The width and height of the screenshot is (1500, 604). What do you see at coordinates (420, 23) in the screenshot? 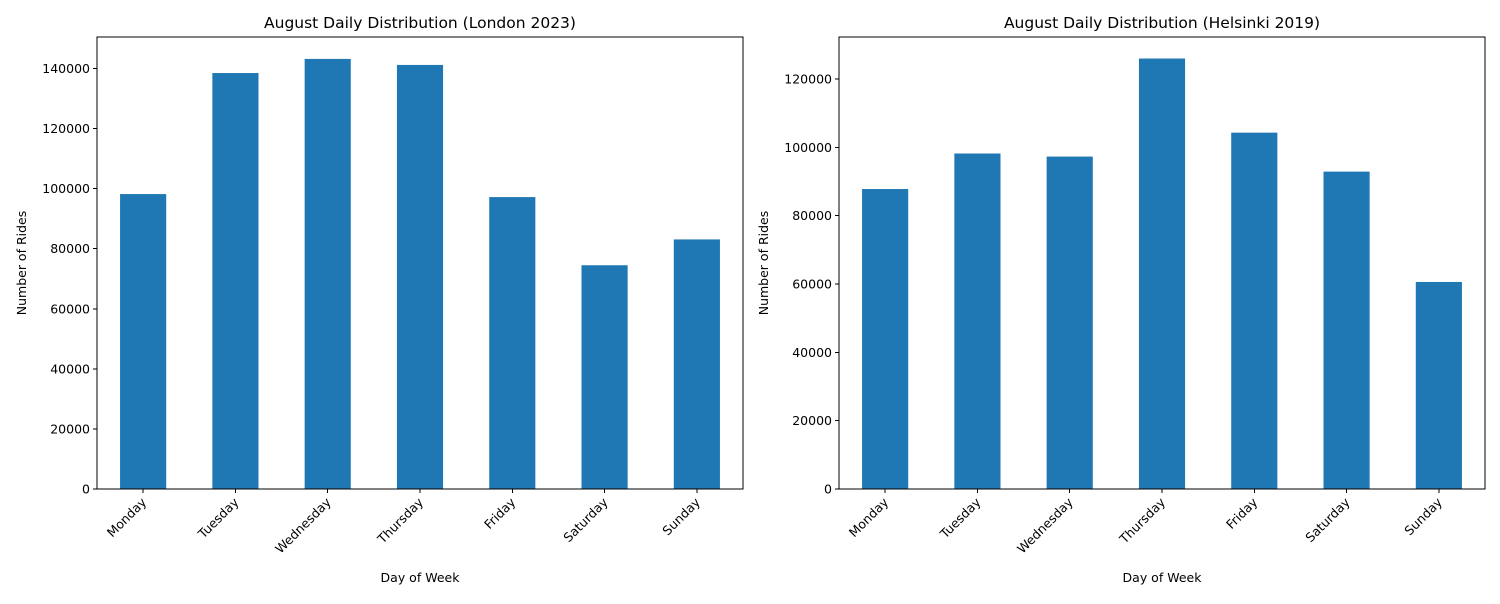
I see `chart-title: August Daily Distribution (London 2023)` at bounding box center [420, 23].